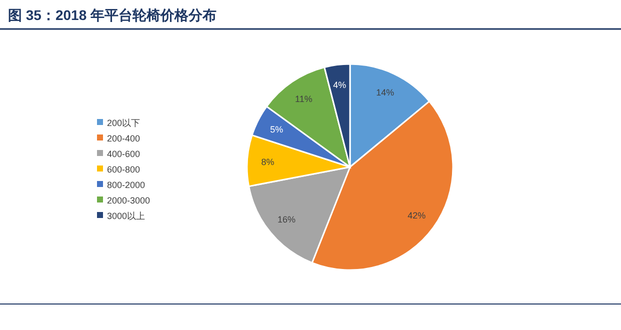  Describe the element at coordinates (123, 139) in the screenshot. I see `legend-label: 200-400` at that location.